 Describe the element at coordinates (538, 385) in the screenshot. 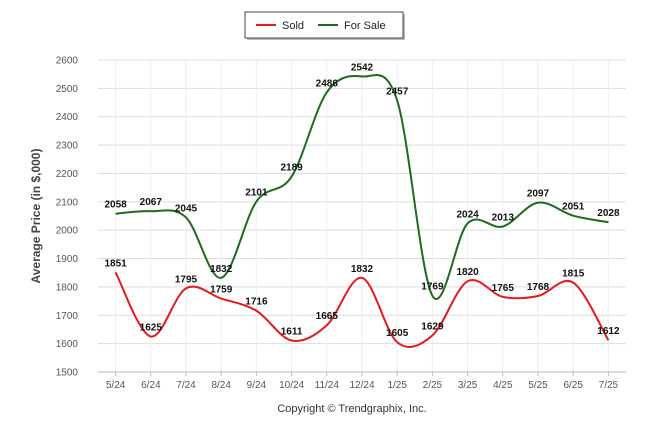

I see `x-tick-label: 5/25` at that location.